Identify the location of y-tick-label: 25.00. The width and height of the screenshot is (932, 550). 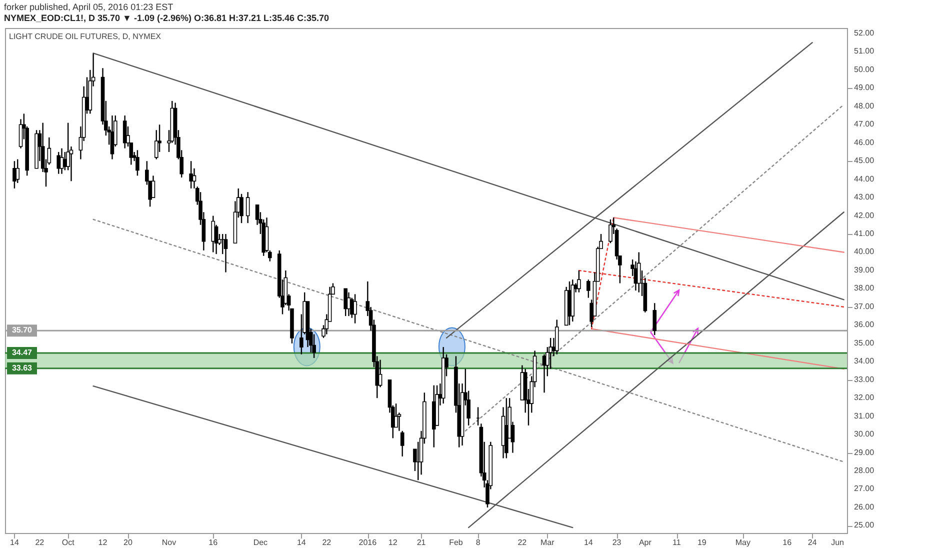
(864, 525).